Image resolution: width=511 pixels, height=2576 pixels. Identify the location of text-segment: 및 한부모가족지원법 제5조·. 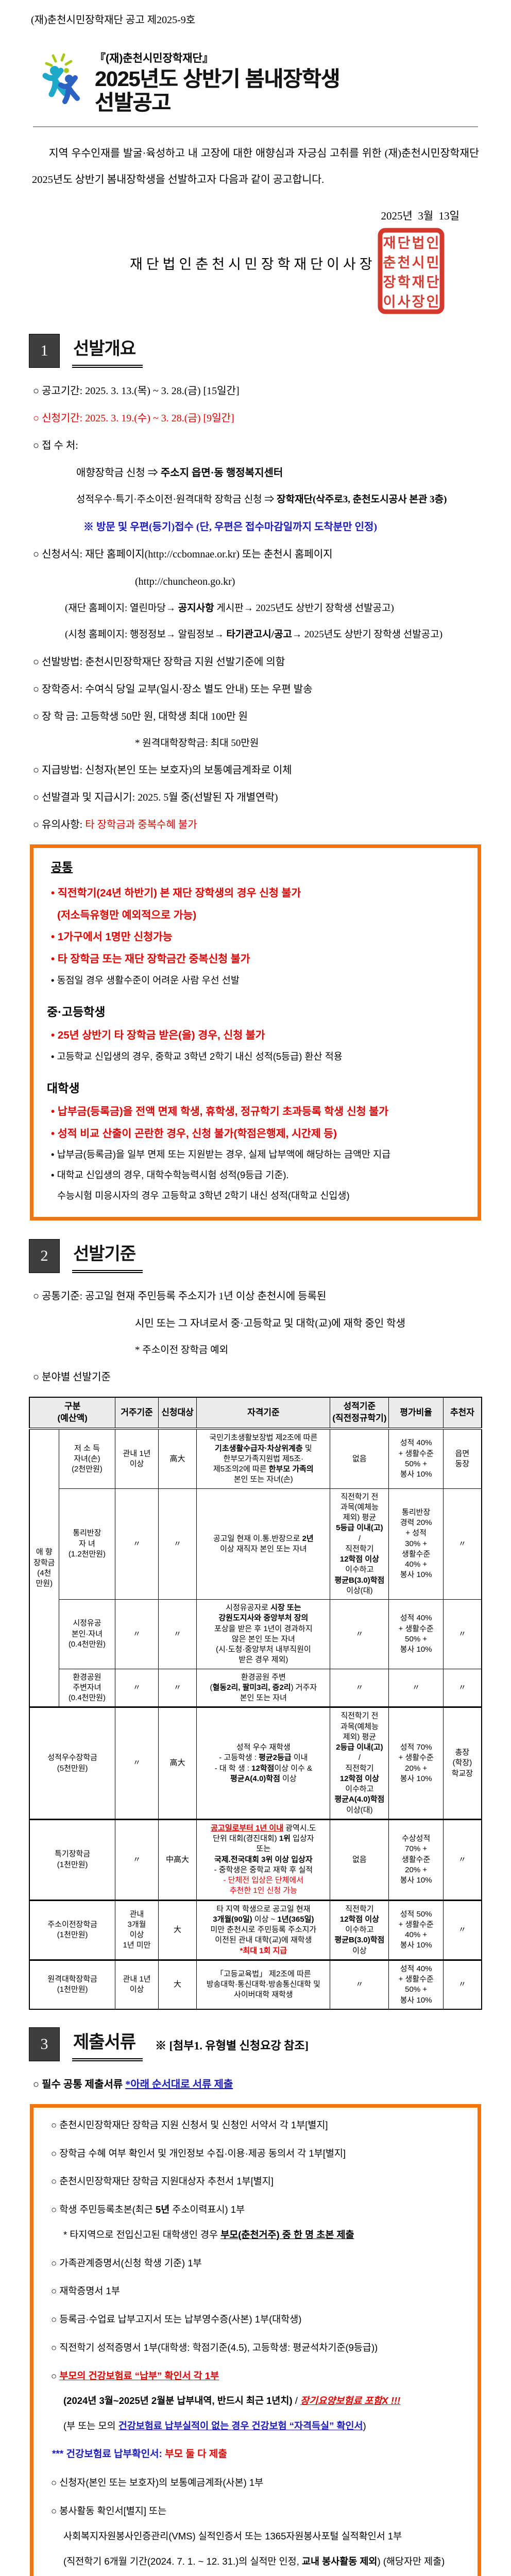
(267, 1453).